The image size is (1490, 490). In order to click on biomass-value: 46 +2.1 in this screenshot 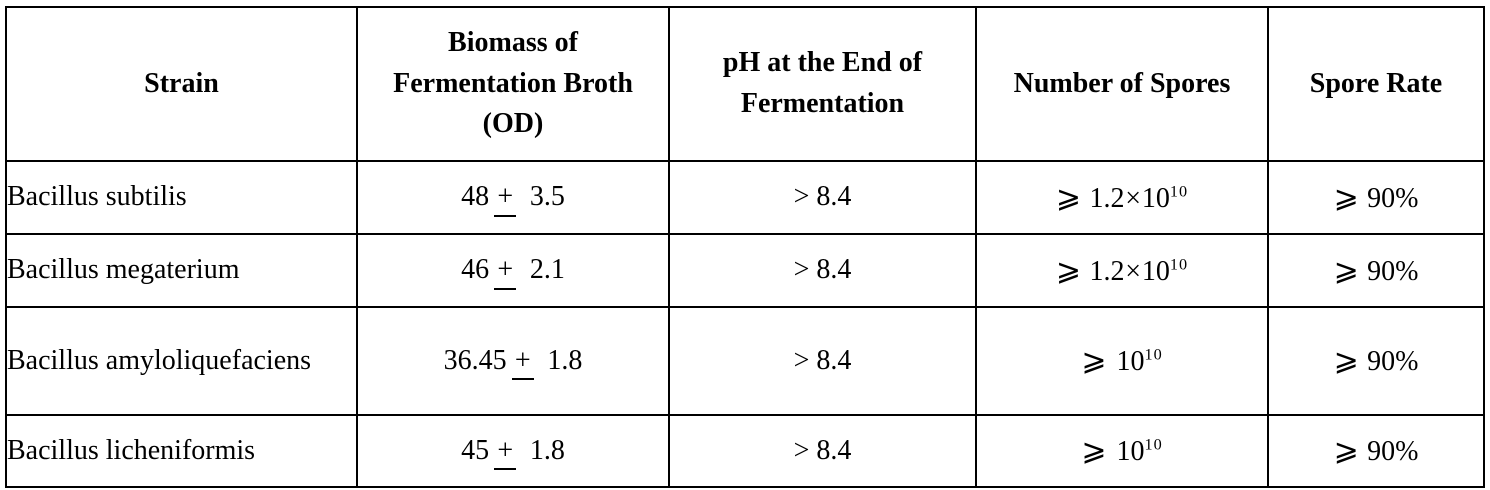, I will do `click(513, 270)`.